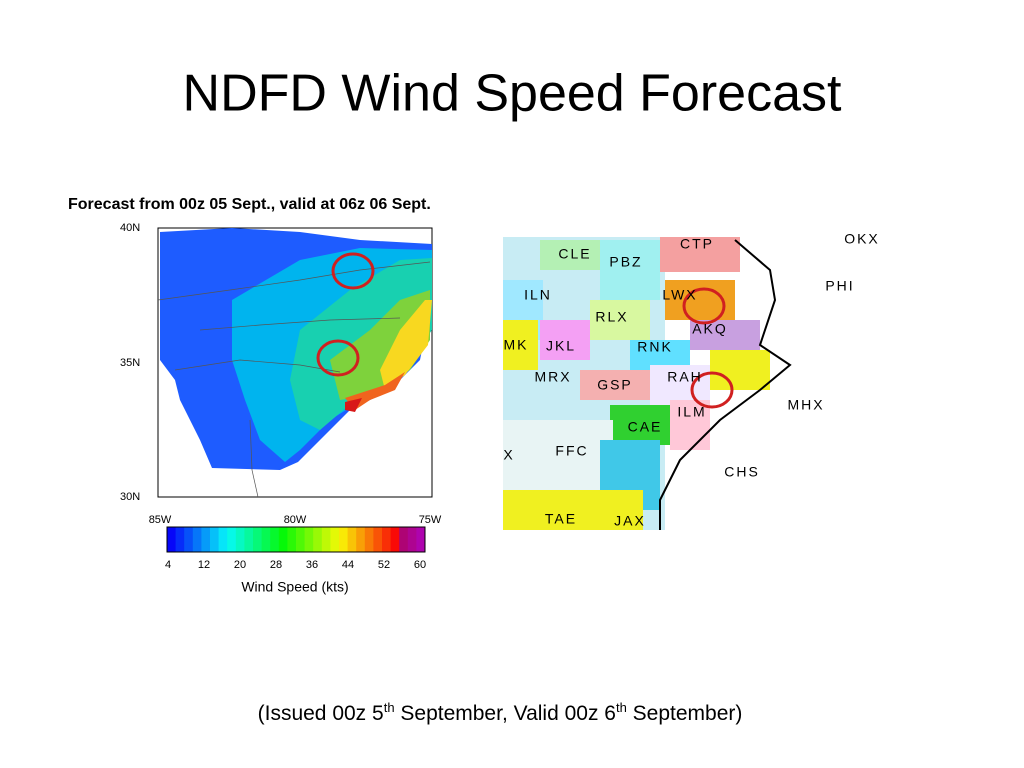 This screenshot has width=1024, height=768. What do you see at coordinates (538, 295) in the screenshot?
I see `office-label: ILN` at bounding box center [538, 295].